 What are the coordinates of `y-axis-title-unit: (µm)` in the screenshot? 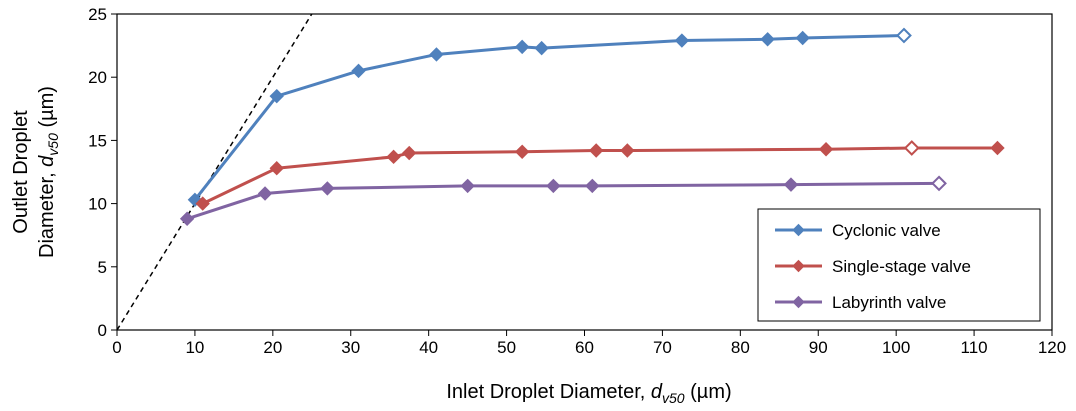 It's located at (47, 109).